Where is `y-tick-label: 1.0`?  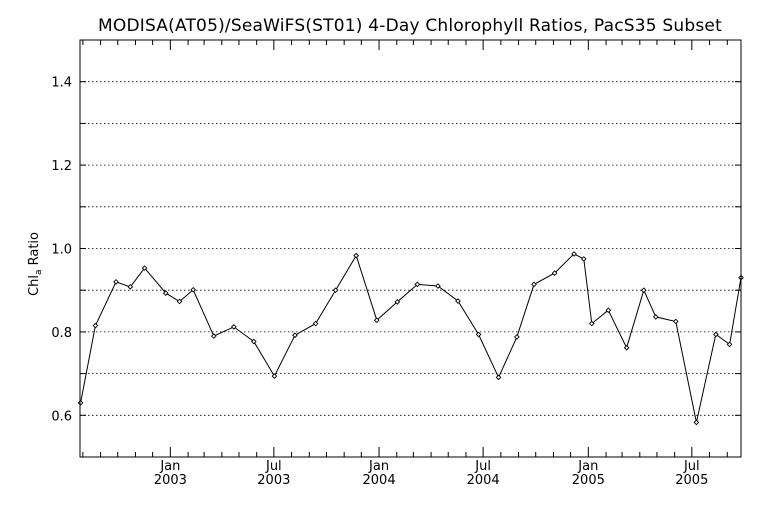 y-tick-label: 1.0 is located at coordinates (61, 250).